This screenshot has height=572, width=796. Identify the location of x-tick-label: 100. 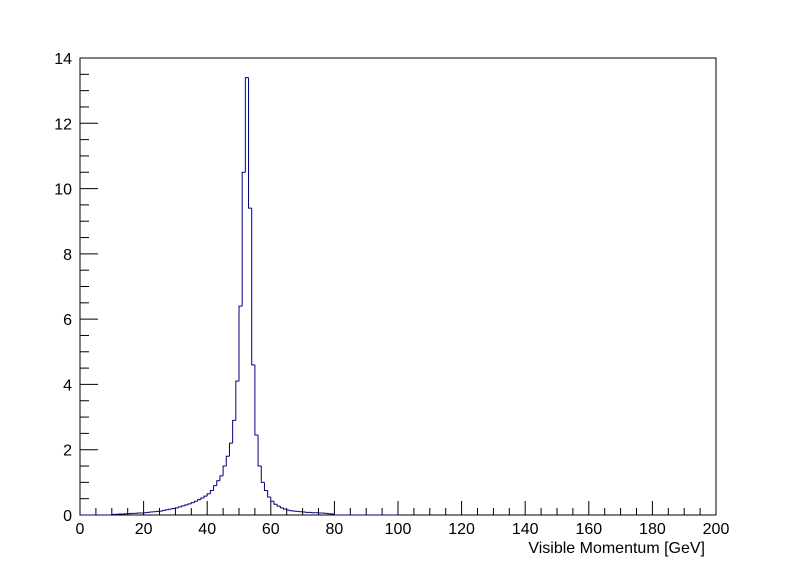
(398, 529).